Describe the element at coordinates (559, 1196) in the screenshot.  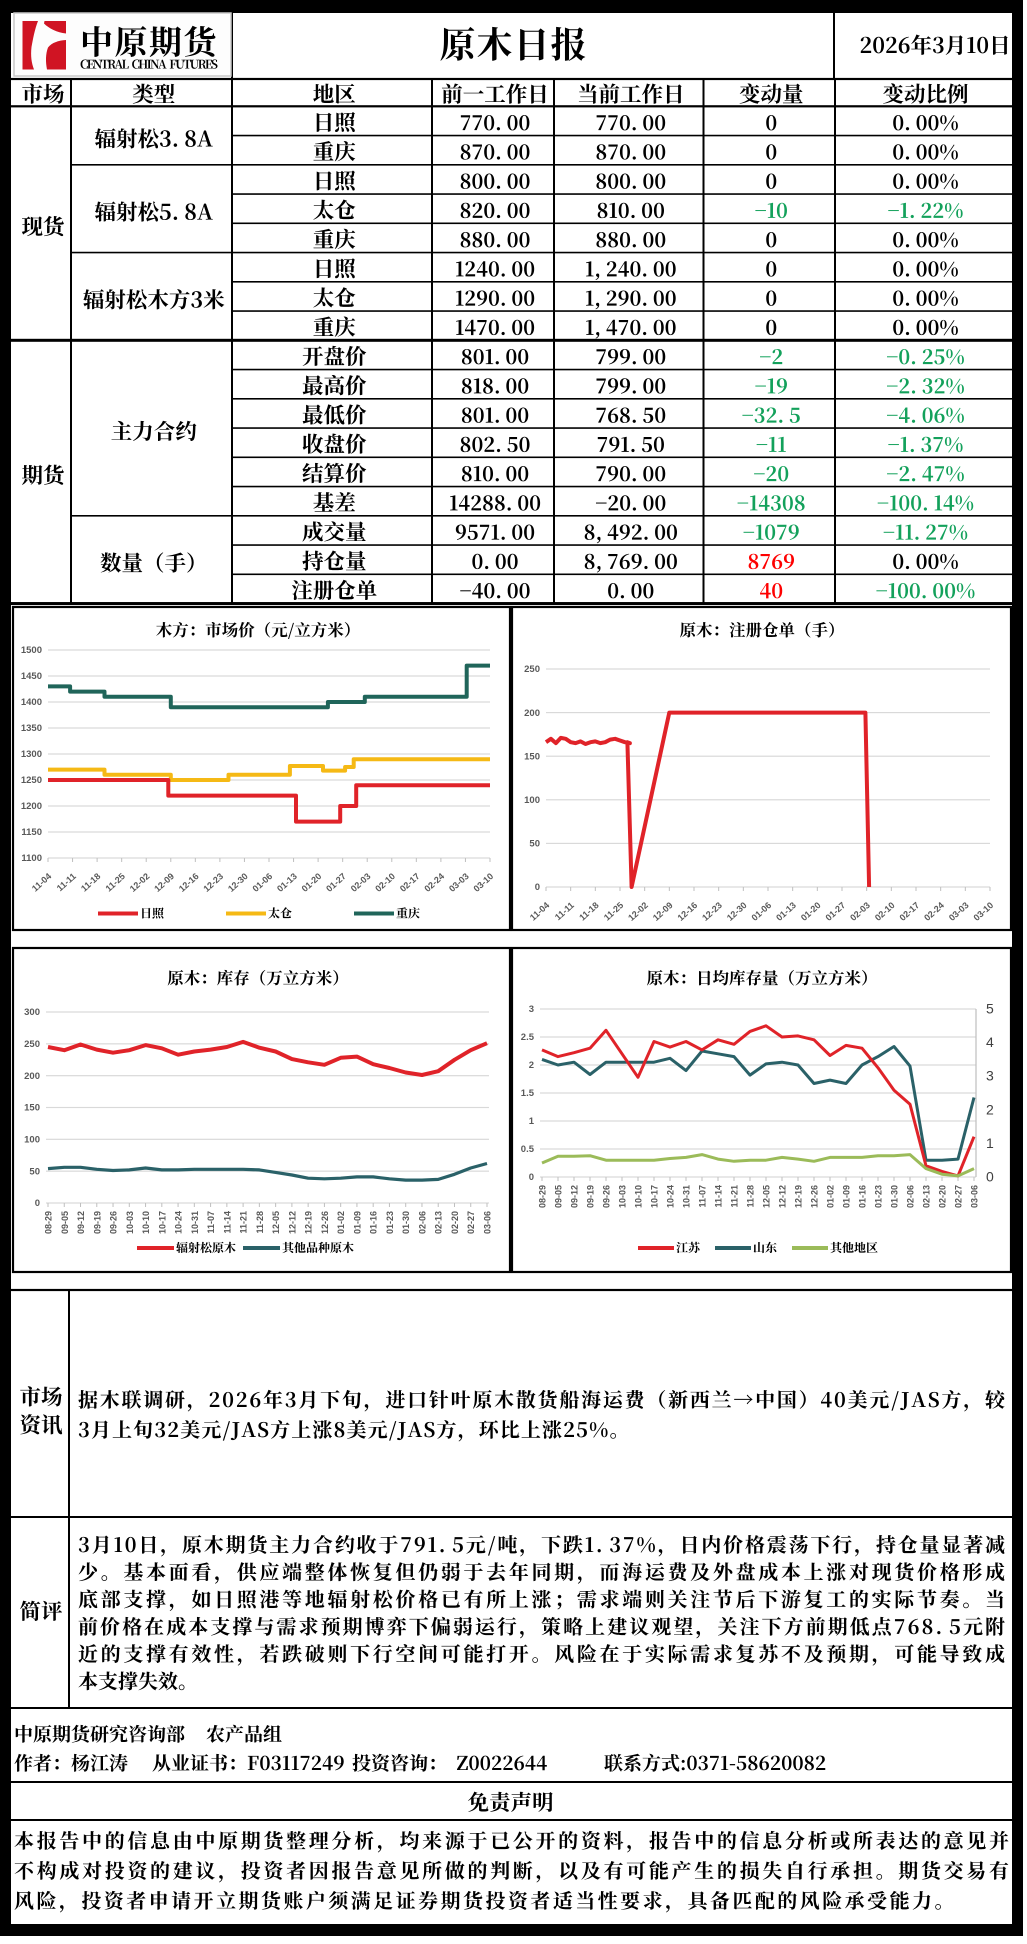
I see `svg-text: 09-05` at that location.